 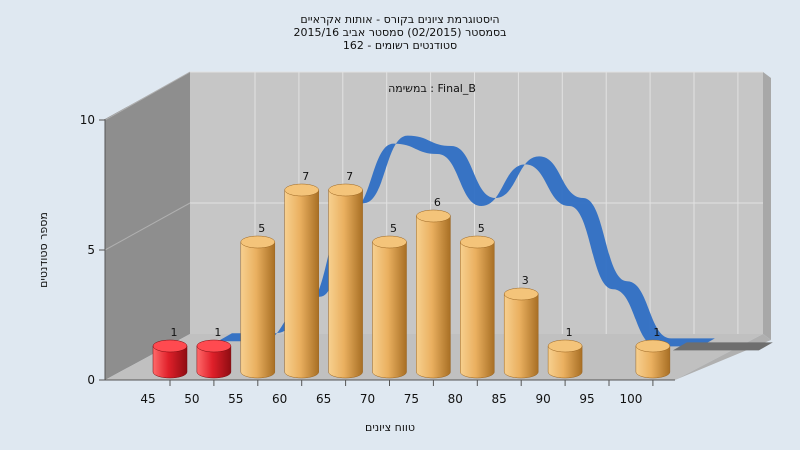 What do you see at coordinates (455, 399) in the screenshot?
I see `x-tick-label: 80` at bounding box center [455, 399].